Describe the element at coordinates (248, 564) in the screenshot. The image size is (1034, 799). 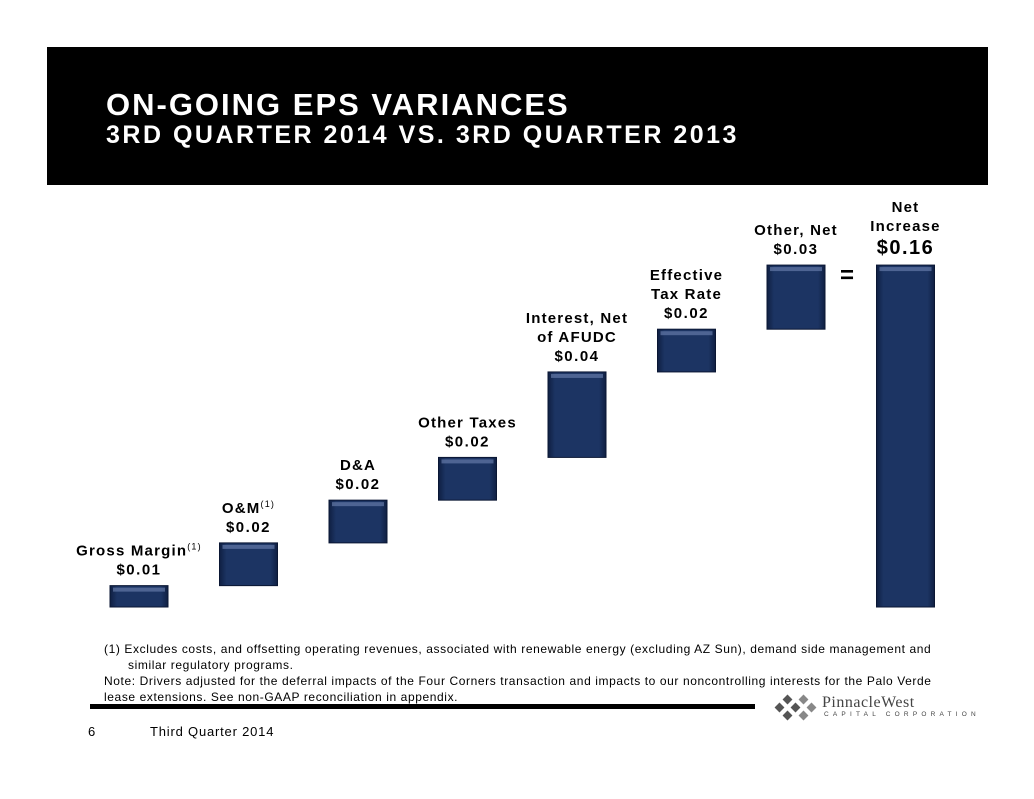
I see `bar-o-m` at that location.